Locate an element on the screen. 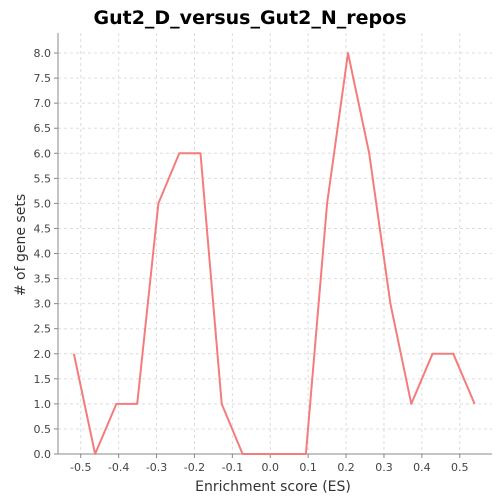 The image size is (500, 500). y-tick-label: 7.0 is located at coordinates (43, 103).